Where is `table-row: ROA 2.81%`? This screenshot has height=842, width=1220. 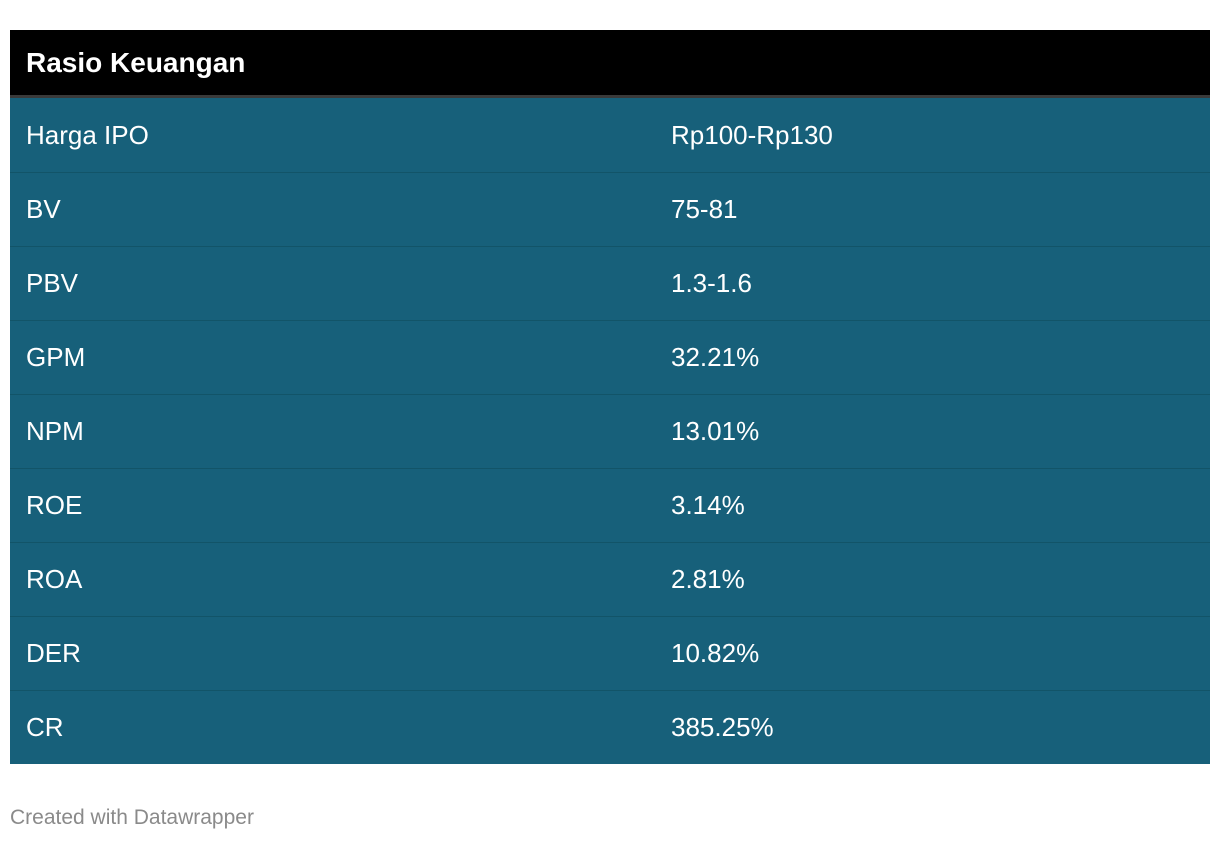 table-row: ROA 2.81% is located at coordinates (610, 579).